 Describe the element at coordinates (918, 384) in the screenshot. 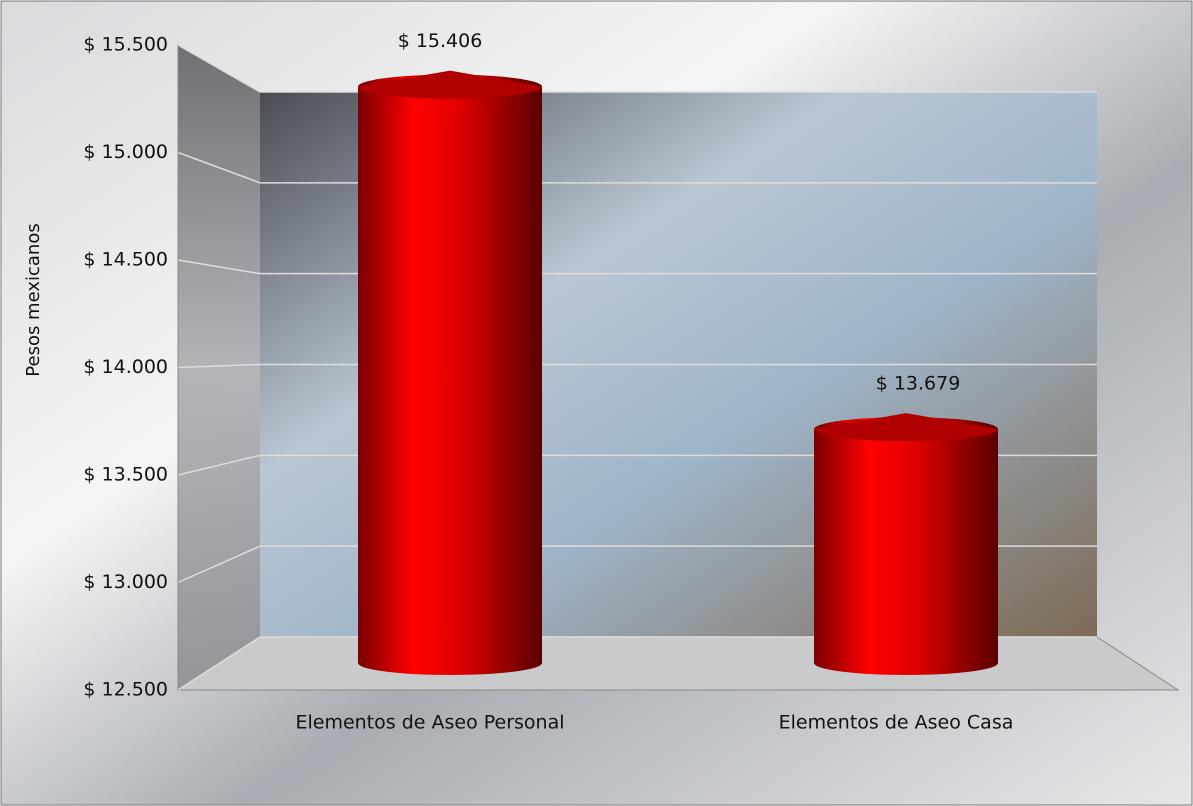

I see `value-label: $ 13.679` at that location.